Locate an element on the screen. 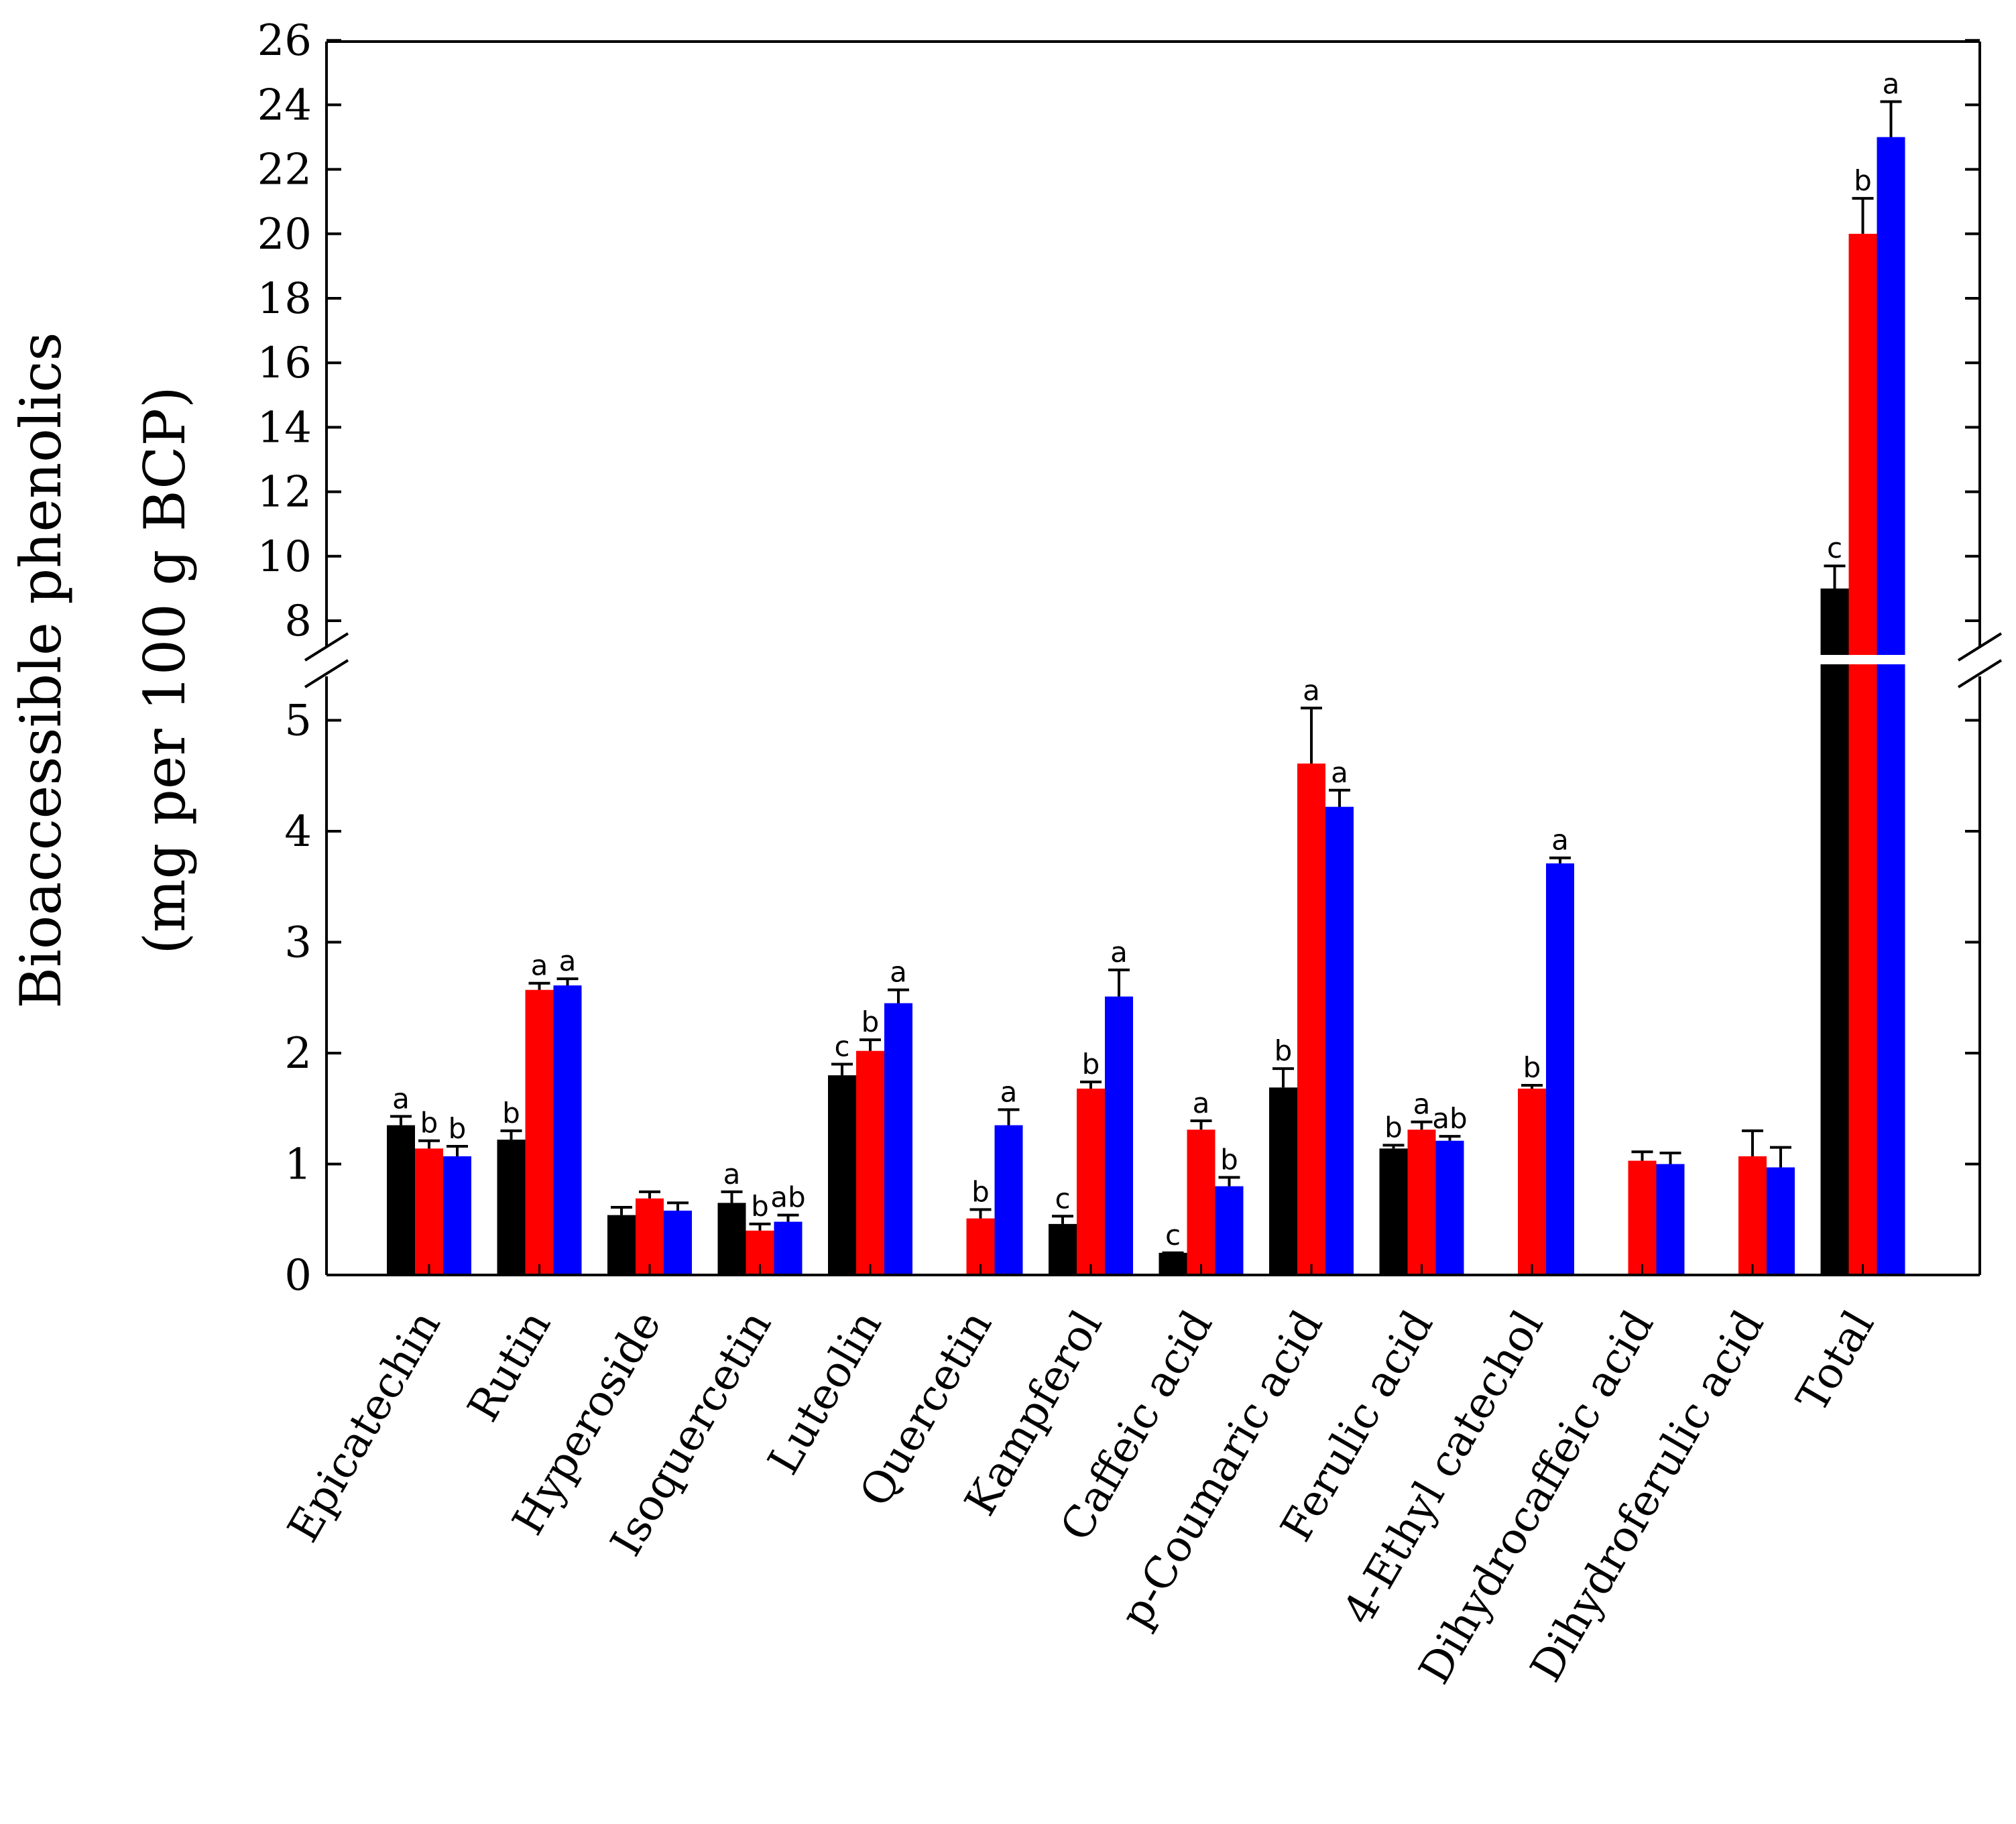  category-label-13: Total is located at coordinates (1835, 1361).